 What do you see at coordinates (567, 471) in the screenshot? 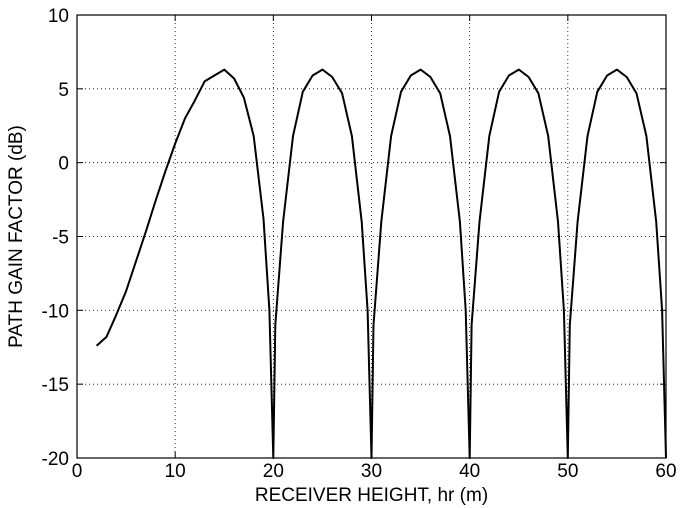
I see `x-tick-label: 50` at bounding box center [567, 471].